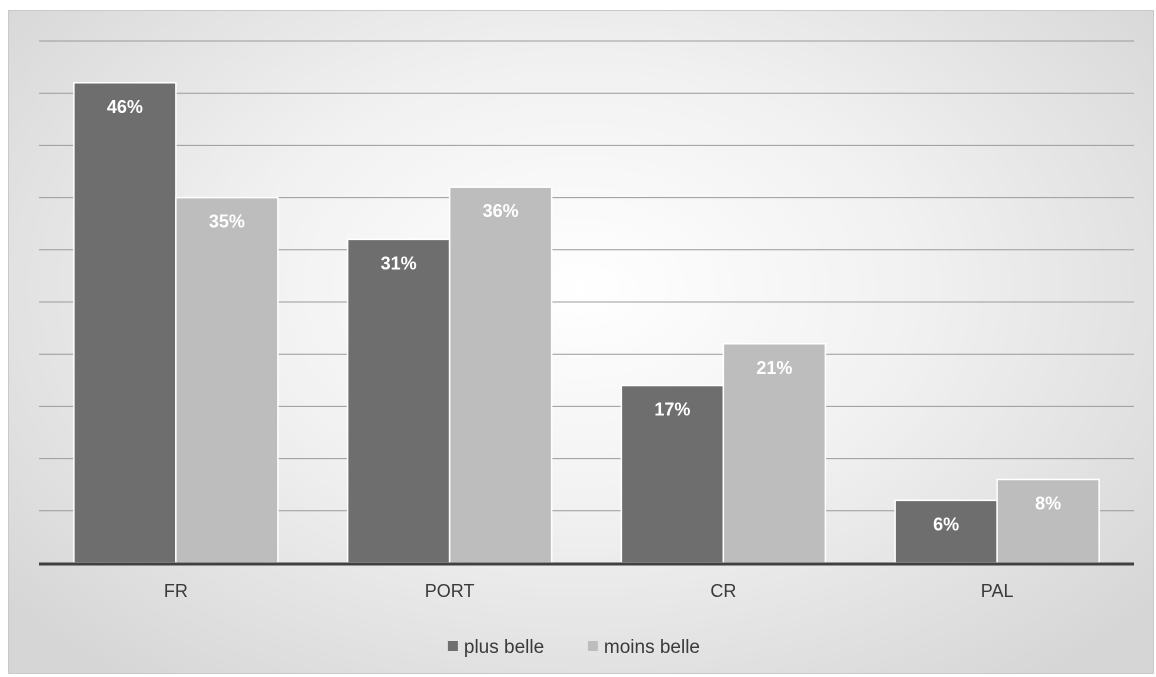 This screenshot has height=677, width=1156. What do you see at coordinates (1048, 503) in the screenshot?
I see `data-label: 8%` at bounding box center [1048, 503].